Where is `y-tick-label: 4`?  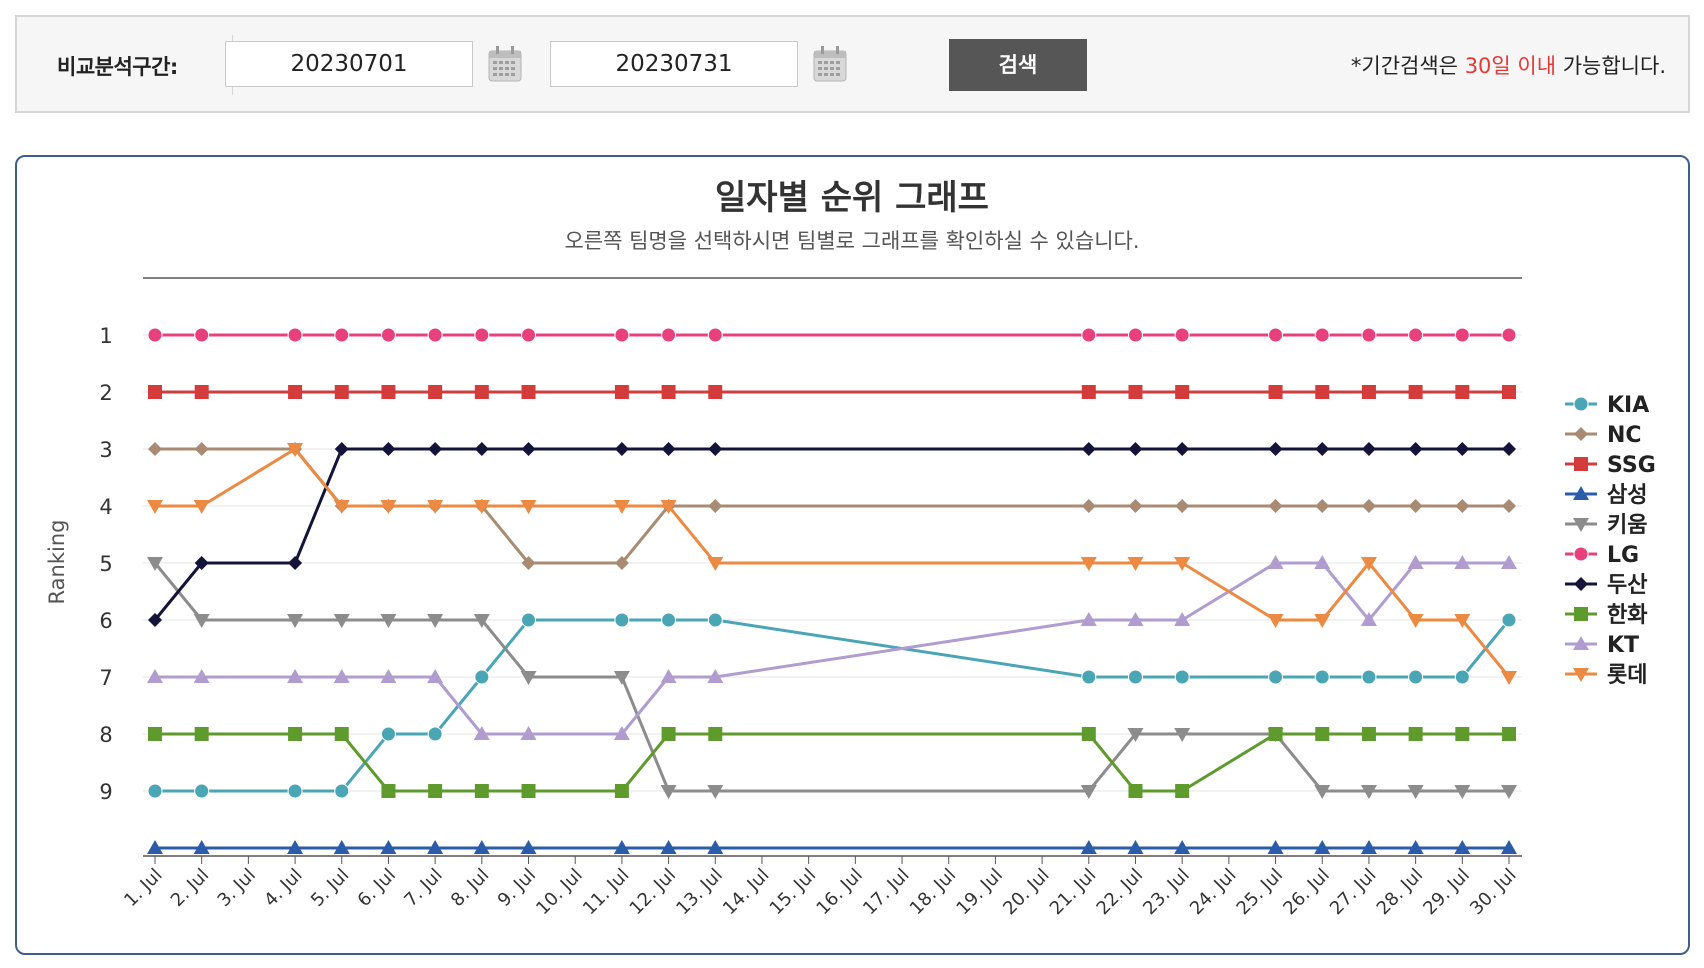
y-tick-label: 4 is located at coordinates (105, 507).